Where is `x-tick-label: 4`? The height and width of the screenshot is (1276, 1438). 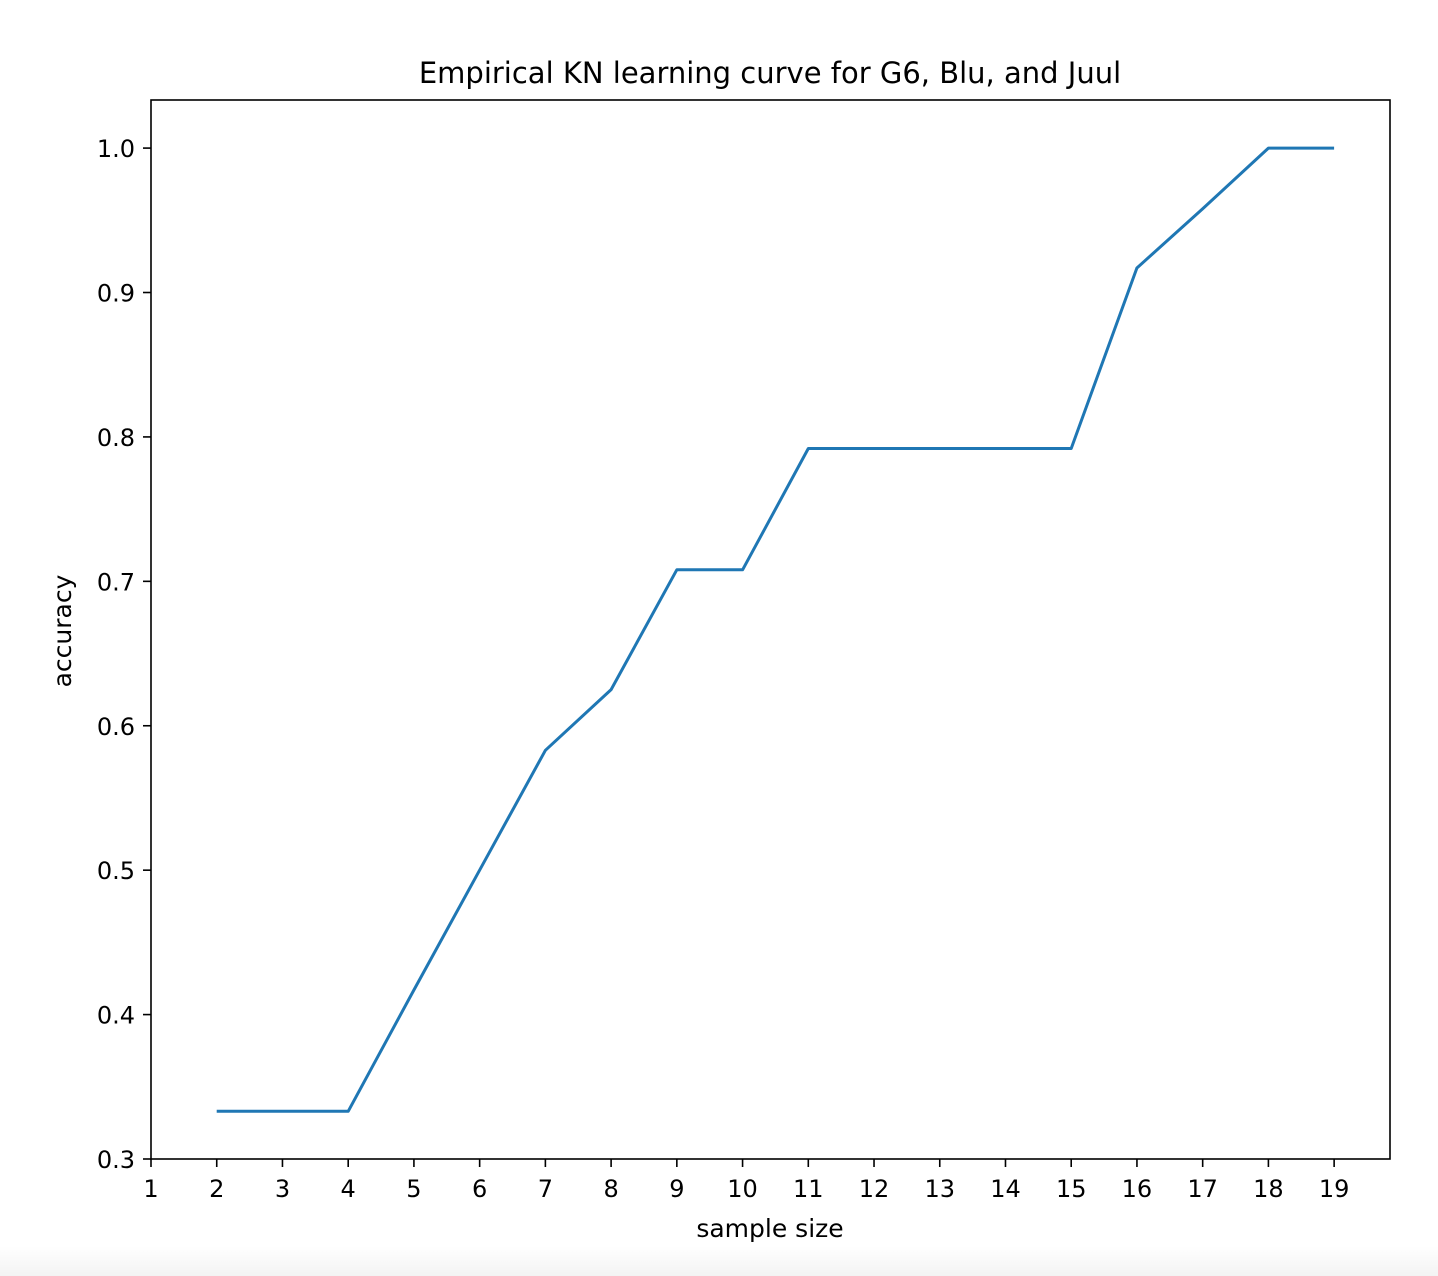 x-tick-label: 4 is located at coordinates (348, 1189).